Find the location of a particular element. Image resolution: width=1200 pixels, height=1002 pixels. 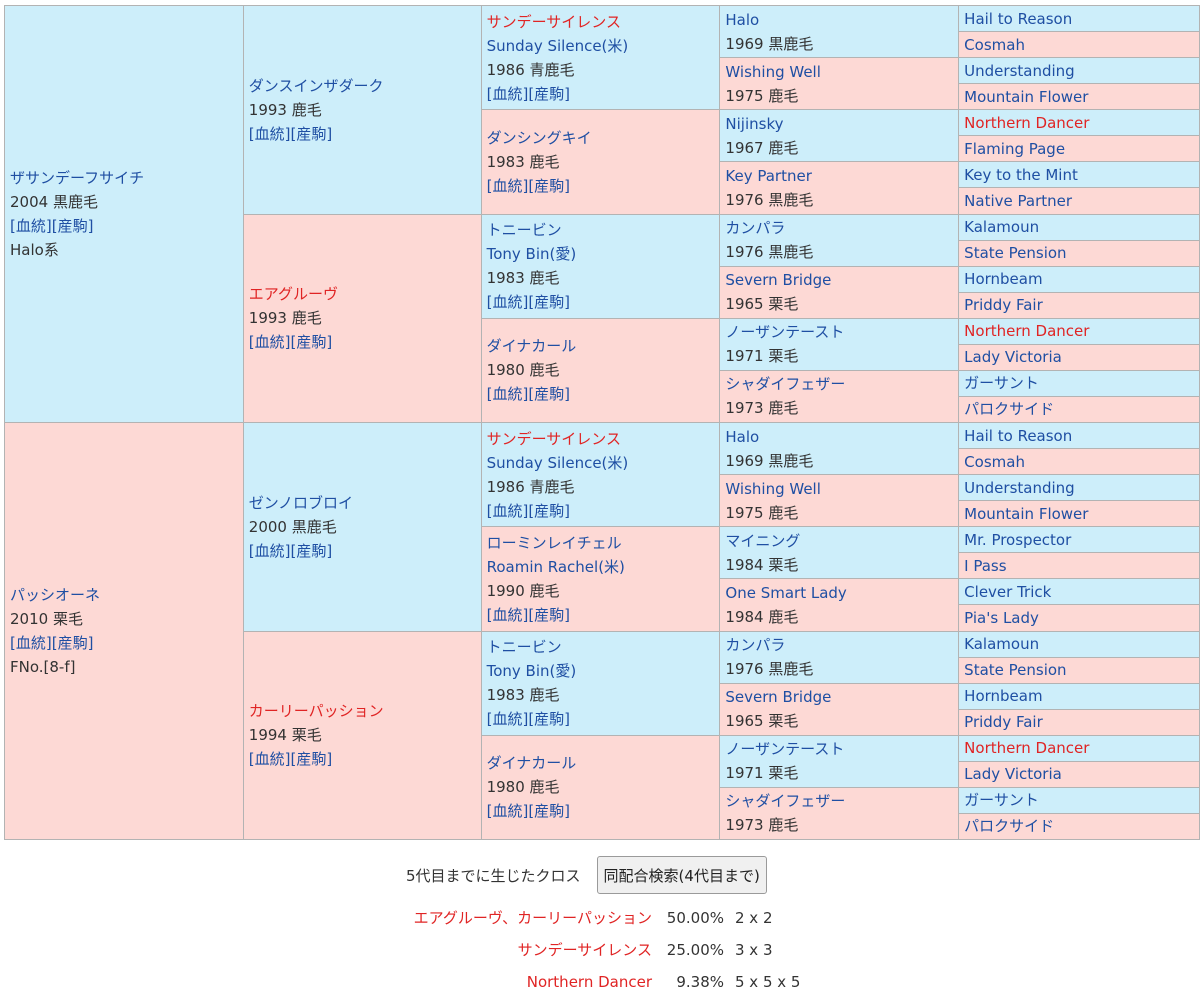

horse-name-link: ゼンノロブロイ is located at coordinates (301, 502).